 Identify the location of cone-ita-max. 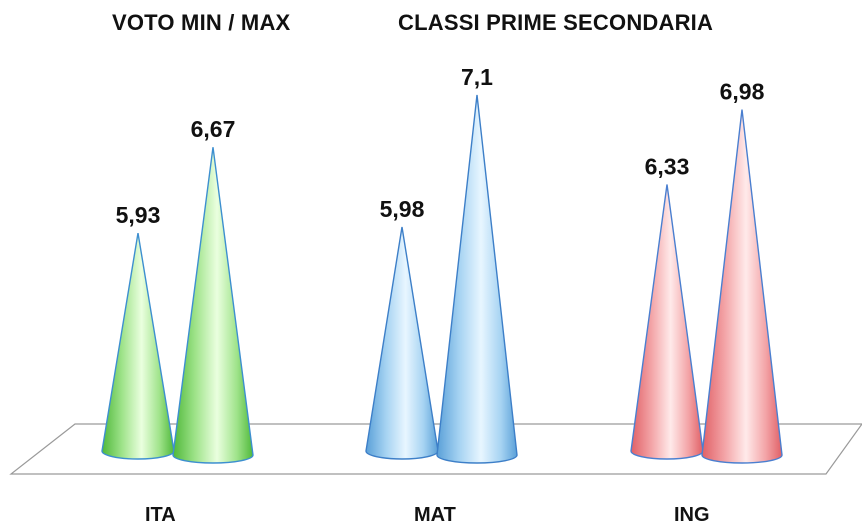
(213, 305).